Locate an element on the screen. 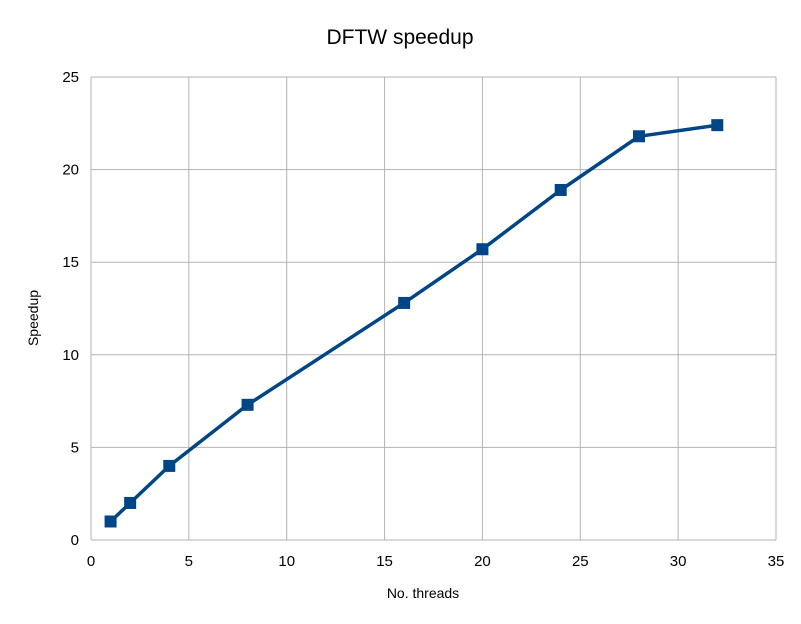 This screenshot has height=624, width=801. x-axis-title: No. threads is located at coordinates (423, 593).